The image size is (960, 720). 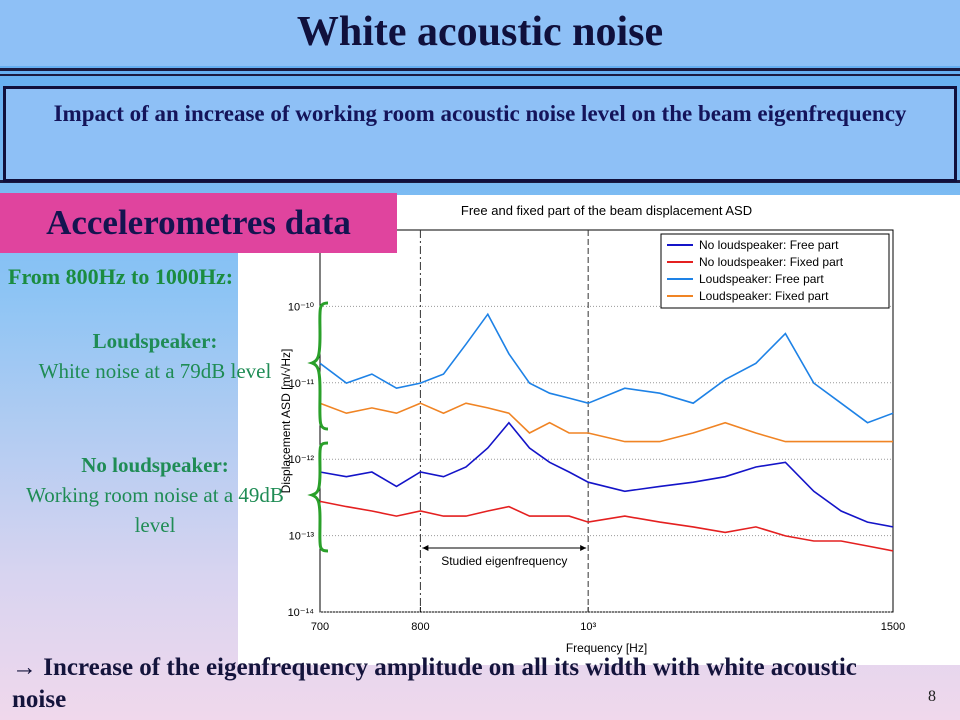 What do you see at coordinates (420, 627) in the screenshot?
I see `x-tick-label: 800` at bounding box center [420, 627].